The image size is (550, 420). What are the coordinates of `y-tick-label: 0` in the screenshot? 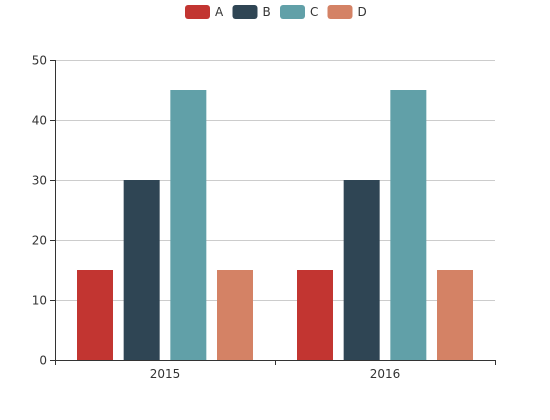 It's located at (43, 361).